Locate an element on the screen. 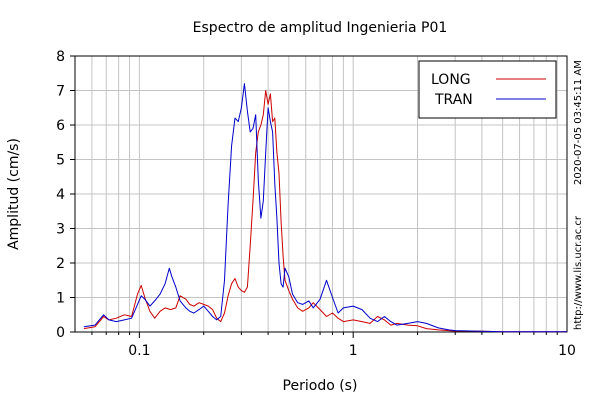 The height and width of the screenshot is (400, 600). legend-box is located at coordinates (487, 89).